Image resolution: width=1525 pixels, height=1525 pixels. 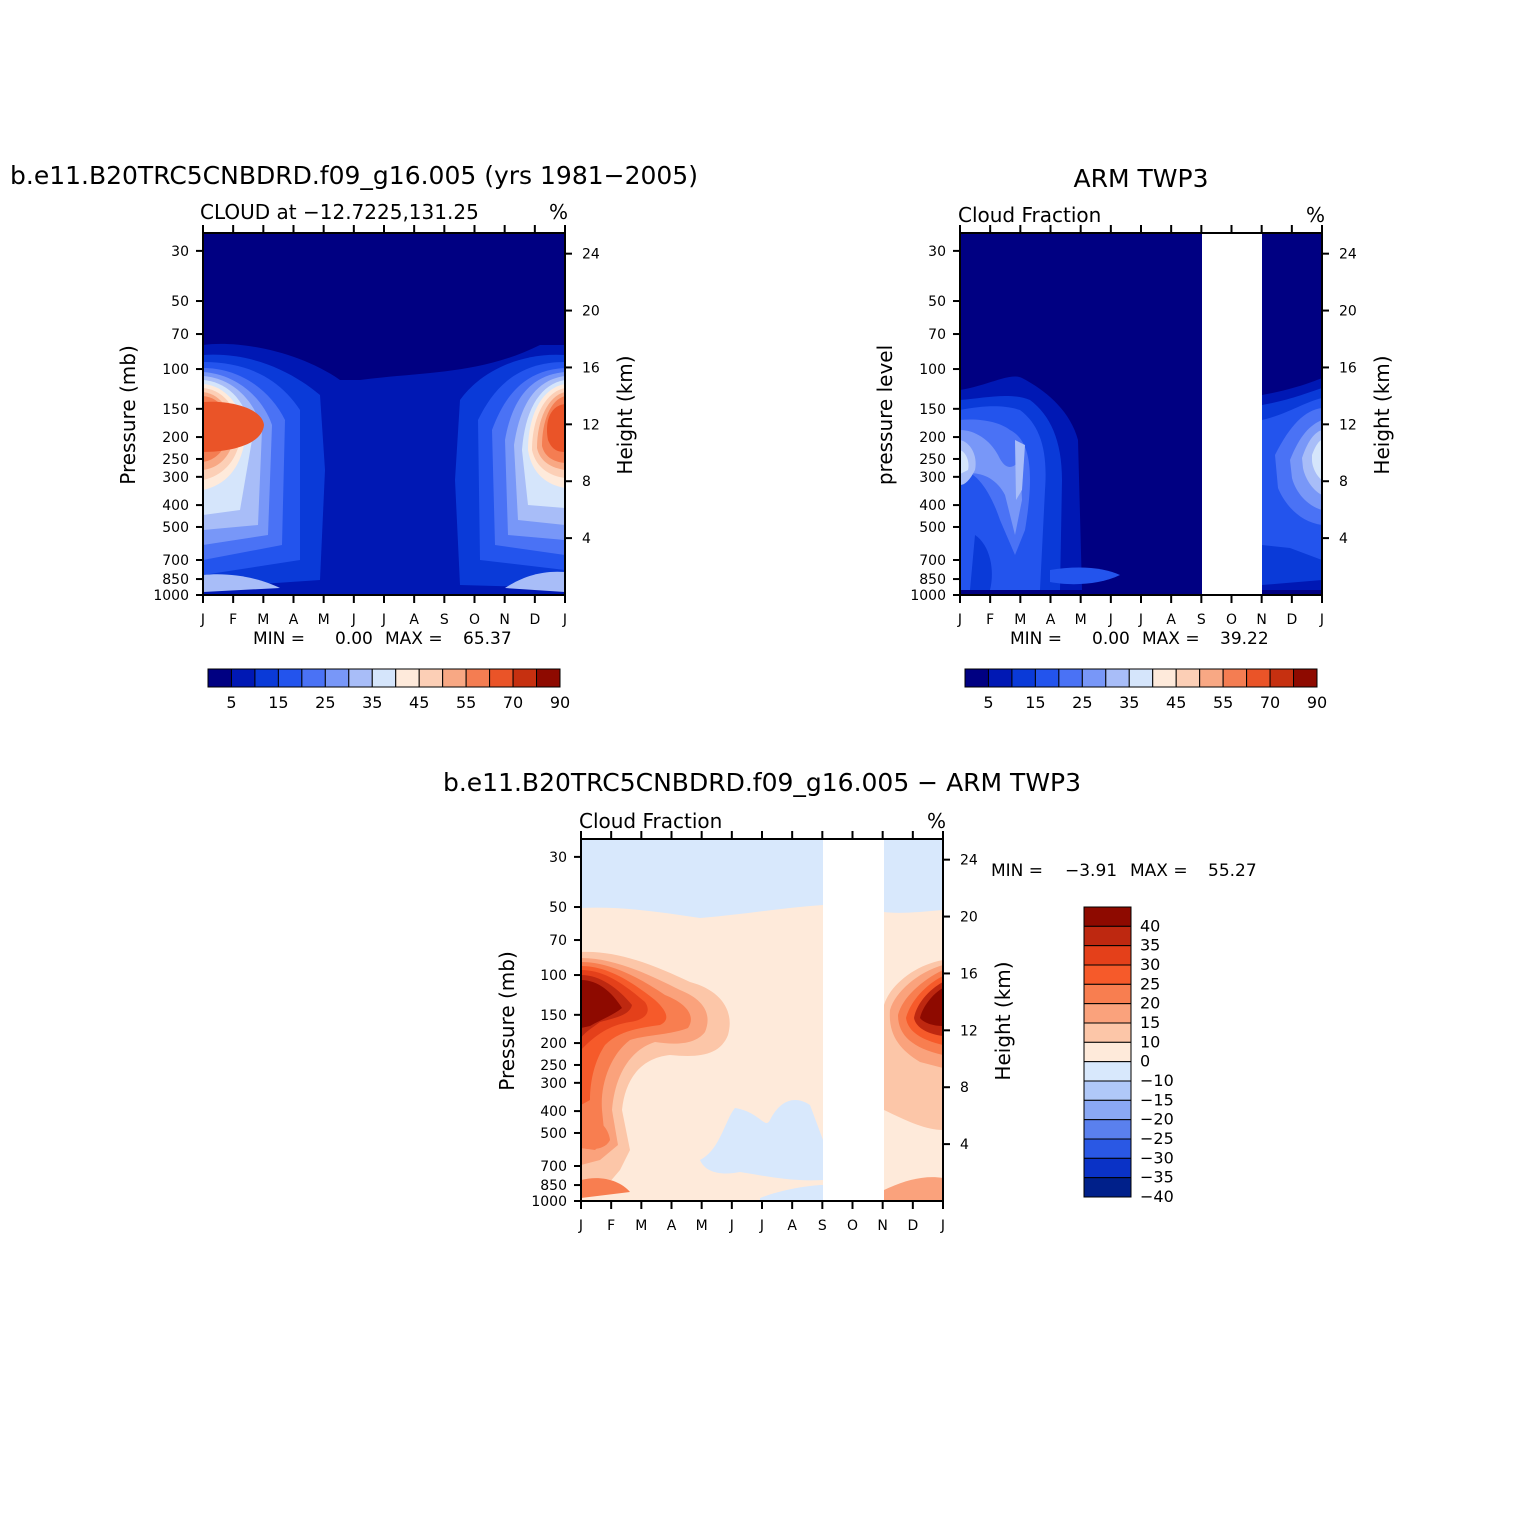 What do you see at coordinates (1157, 1177) in the screenshot?
I see `colorbar-label: −35` at bounding box center [1157, 1177].